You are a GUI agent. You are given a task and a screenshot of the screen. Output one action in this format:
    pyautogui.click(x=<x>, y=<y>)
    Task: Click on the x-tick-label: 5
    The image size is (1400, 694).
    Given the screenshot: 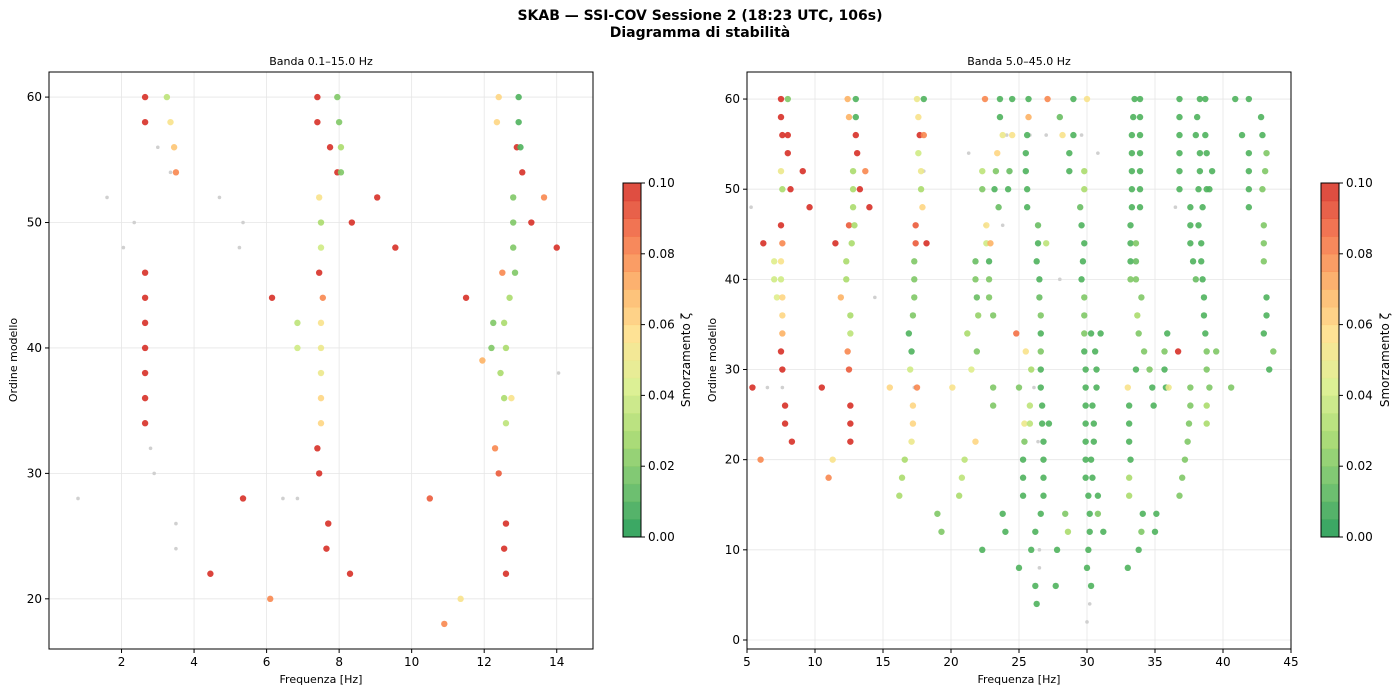 What is the action you would take?
    pyautogui.click(x=747, y=662)
    